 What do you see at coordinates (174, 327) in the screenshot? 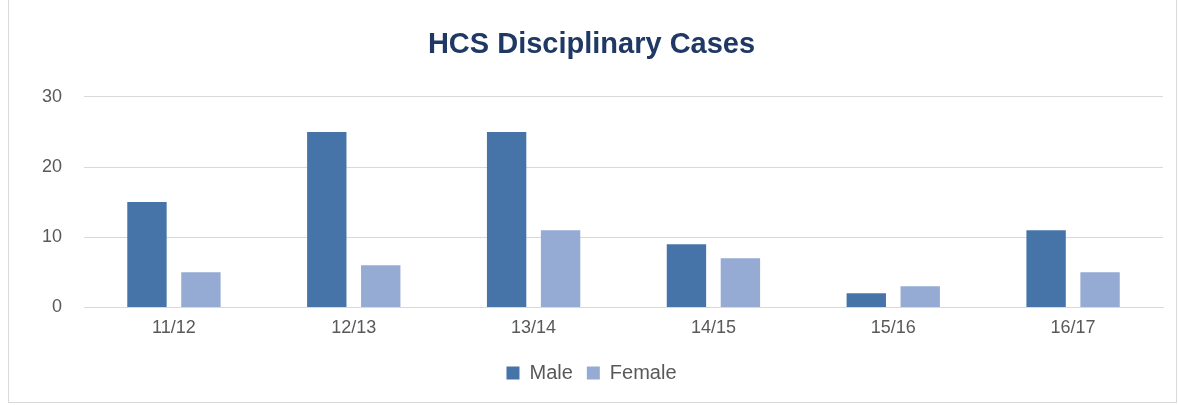
I see `x-tick-label: 11/12` at bounding box center [174, 327].